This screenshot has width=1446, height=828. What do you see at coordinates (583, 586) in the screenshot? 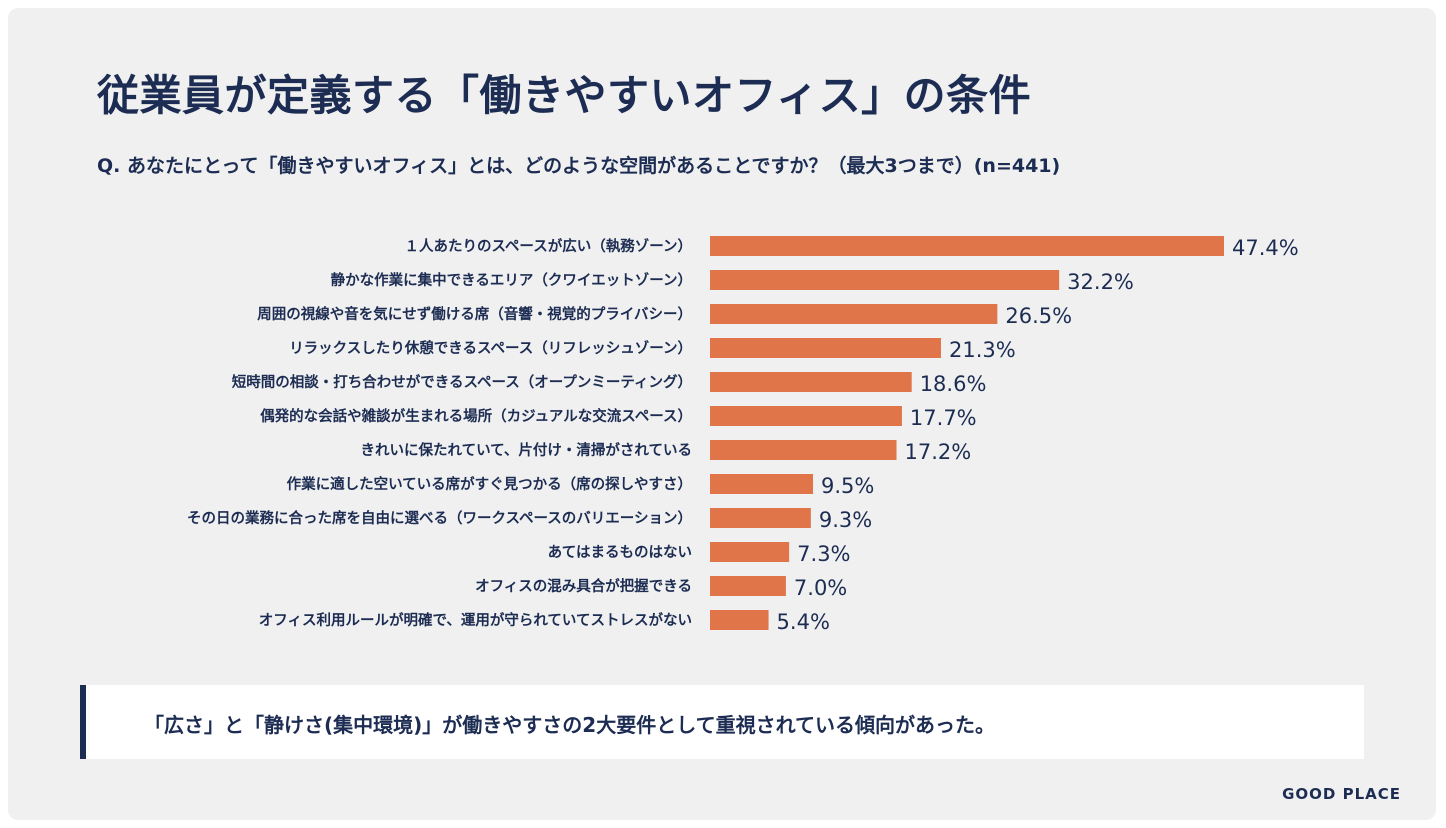
I see `category-label: オフィスの混み具合が把握できる` at bounding box center [583, 586].